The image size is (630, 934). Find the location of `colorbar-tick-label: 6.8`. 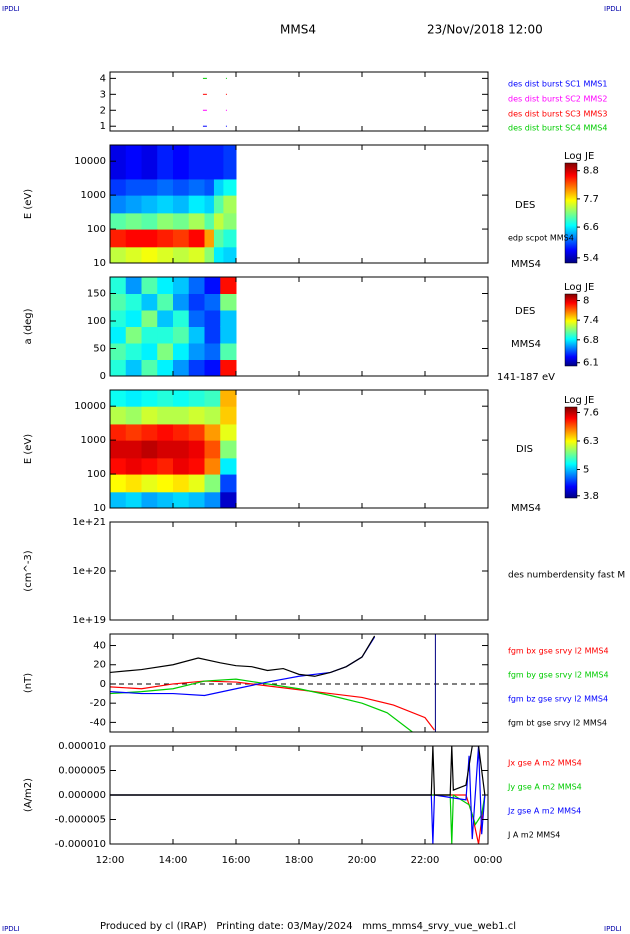

colorbar-tick-label: 6.8 is located at coordinates (591, 340).